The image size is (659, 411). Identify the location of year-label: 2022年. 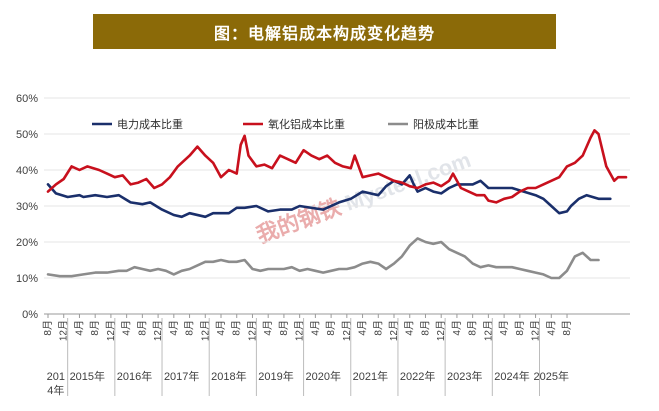
(417, 376).